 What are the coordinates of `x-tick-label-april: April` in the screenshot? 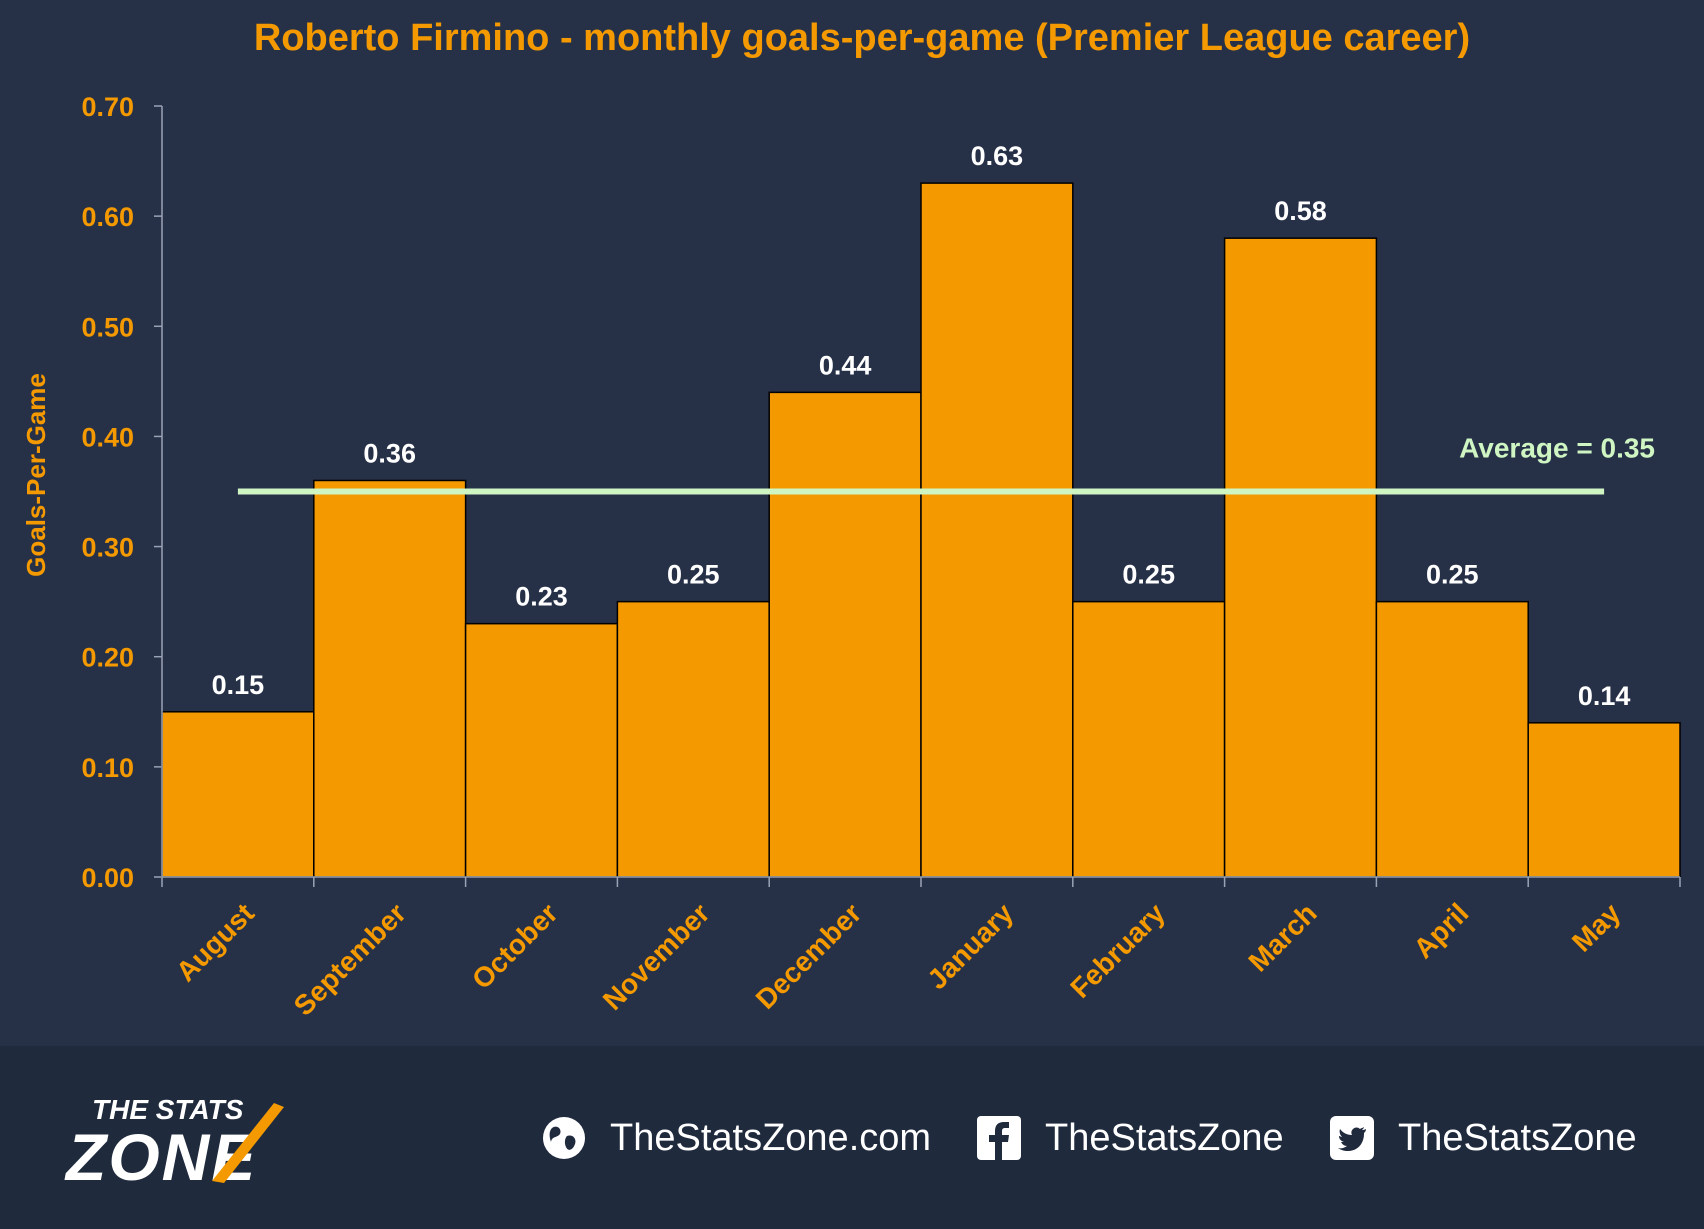 It's located at (1441, 930).